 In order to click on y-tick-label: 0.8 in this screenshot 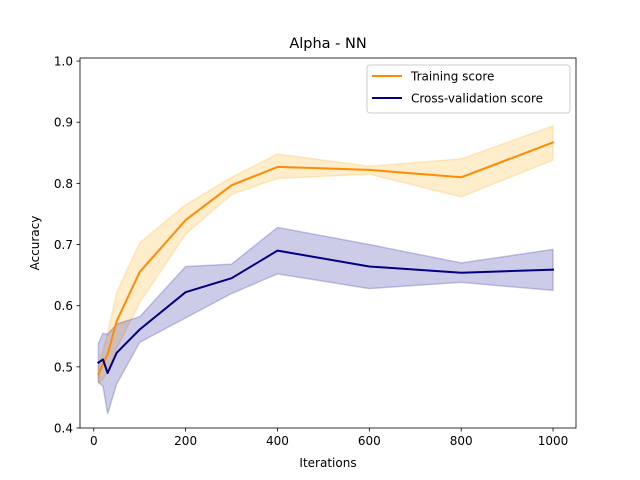, I will do `click(63, 184)`.